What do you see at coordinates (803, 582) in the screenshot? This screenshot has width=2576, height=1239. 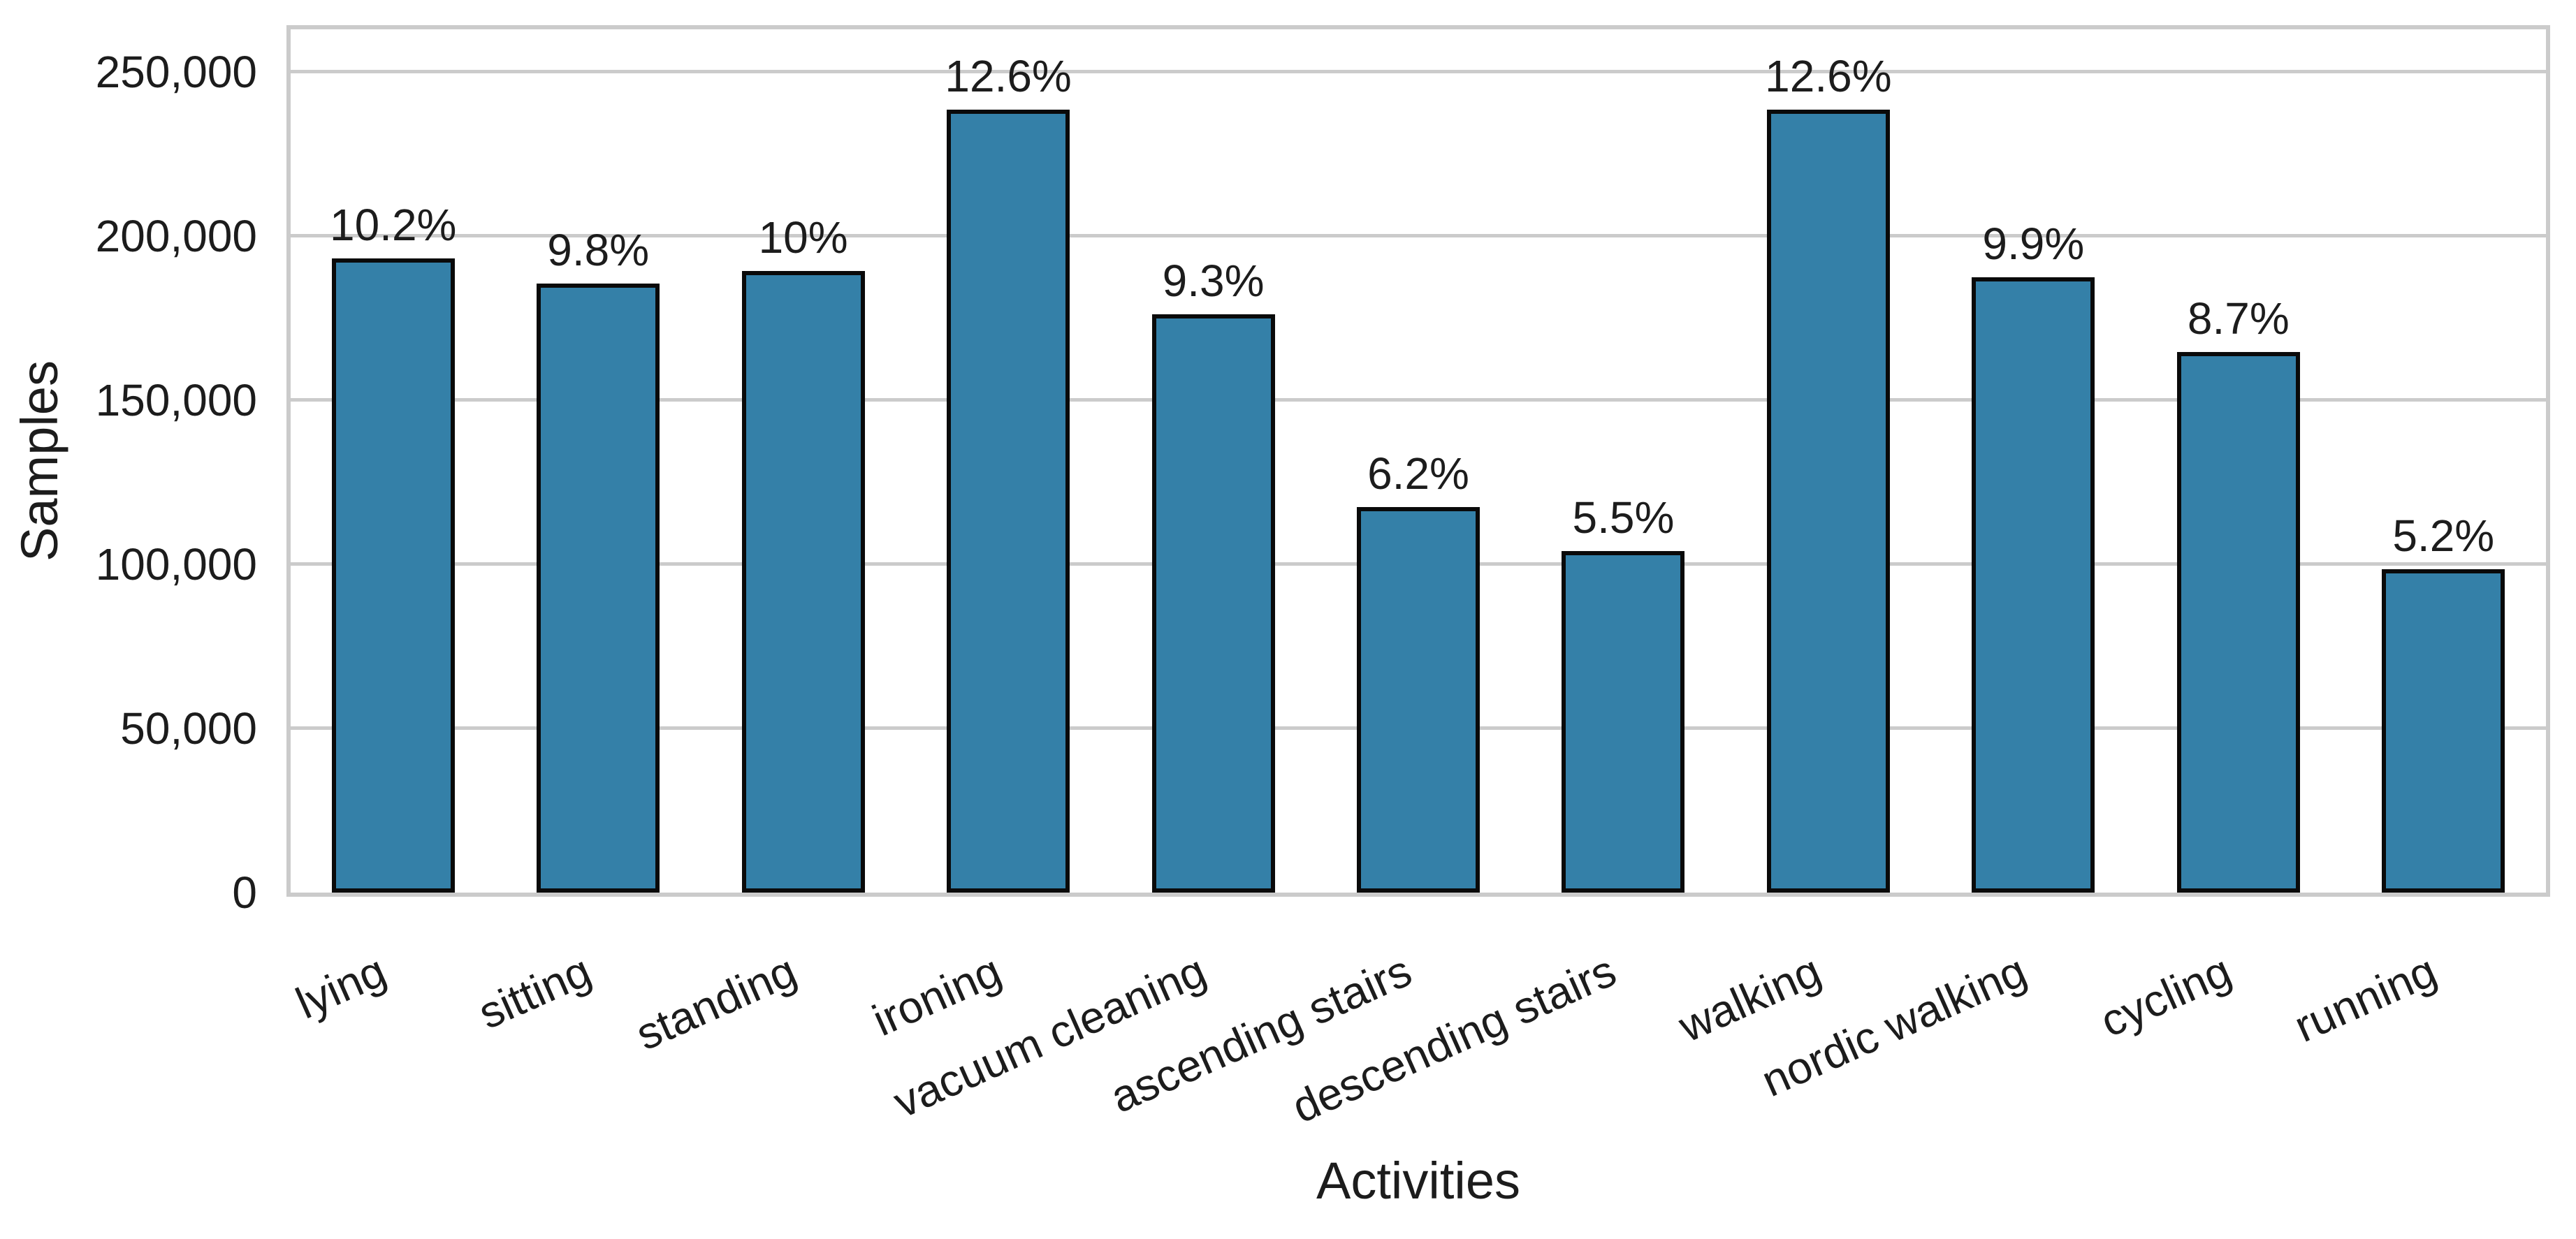 I see `bar-standing` at bounding box center [803, 582].